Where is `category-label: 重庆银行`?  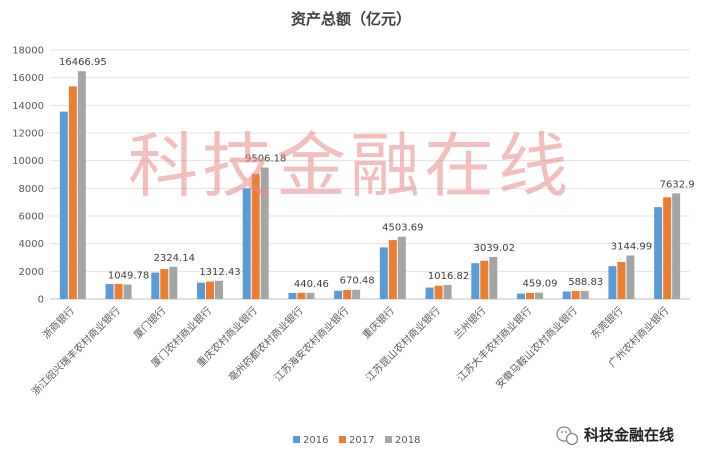
category-label: 重庆银行 is located at coordinates (378, 322).